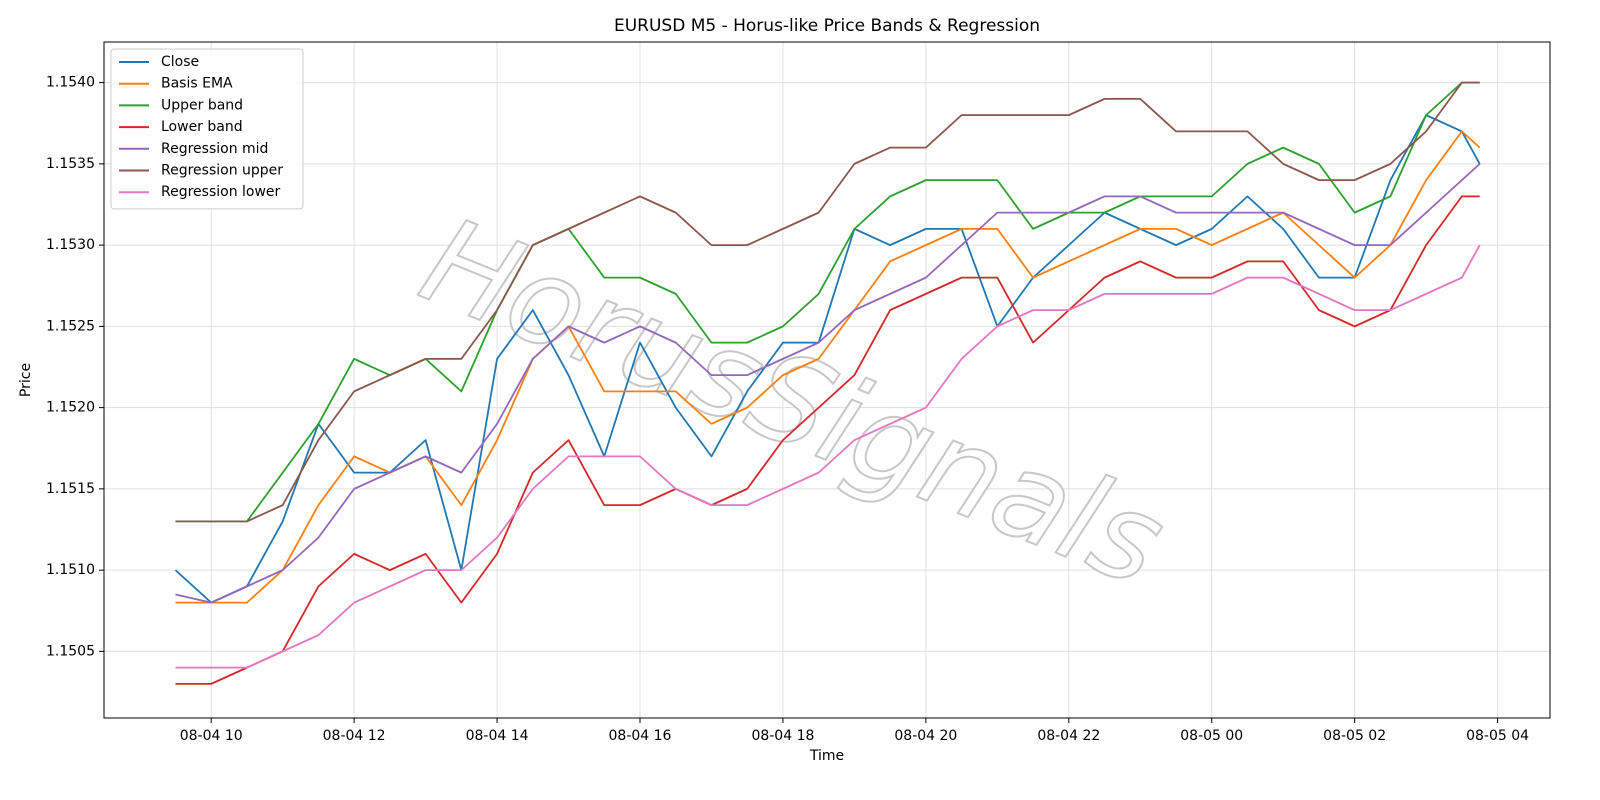 This screenshot has height=800, width=1600. Describe the element at coordinates (70, 489) in the screenshot. I see `y-tick-label: 1.1515` at that location.